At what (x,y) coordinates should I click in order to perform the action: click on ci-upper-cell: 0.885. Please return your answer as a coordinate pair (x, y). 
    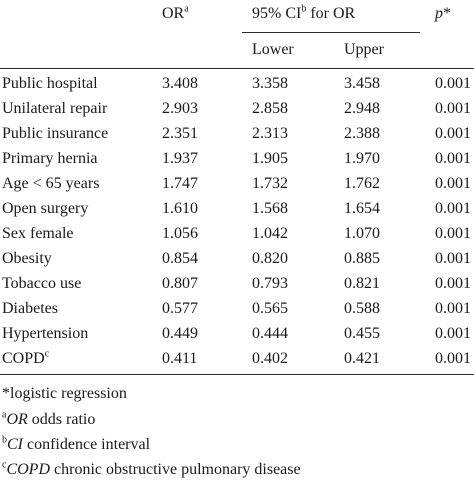
    Looking at the image, I should click on (362, 258).